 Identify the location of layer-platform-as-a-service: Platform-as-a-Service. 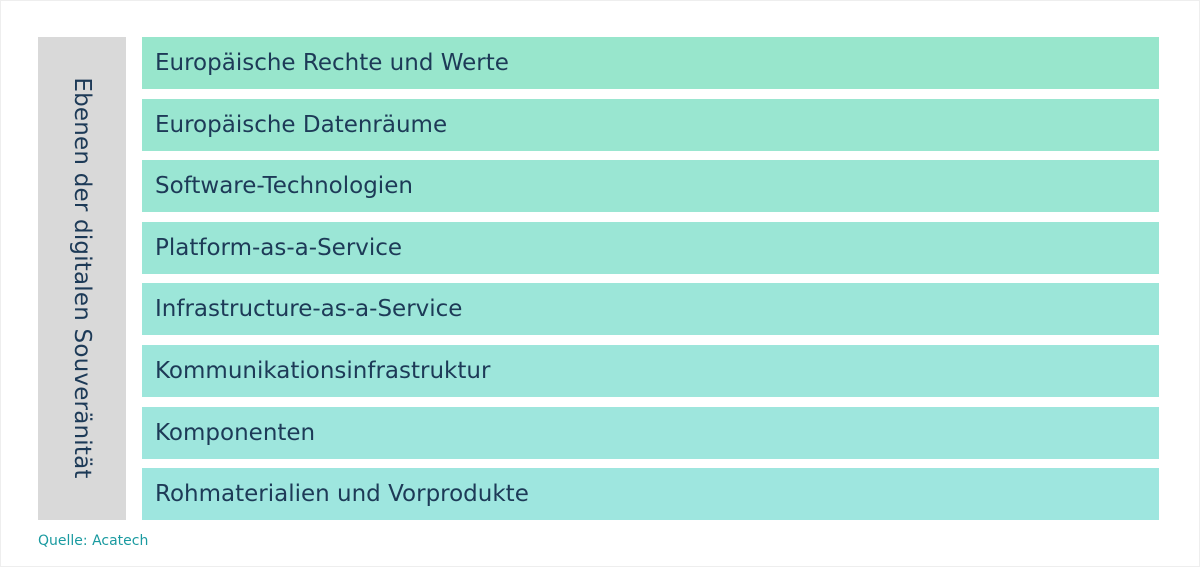
(650, 247).